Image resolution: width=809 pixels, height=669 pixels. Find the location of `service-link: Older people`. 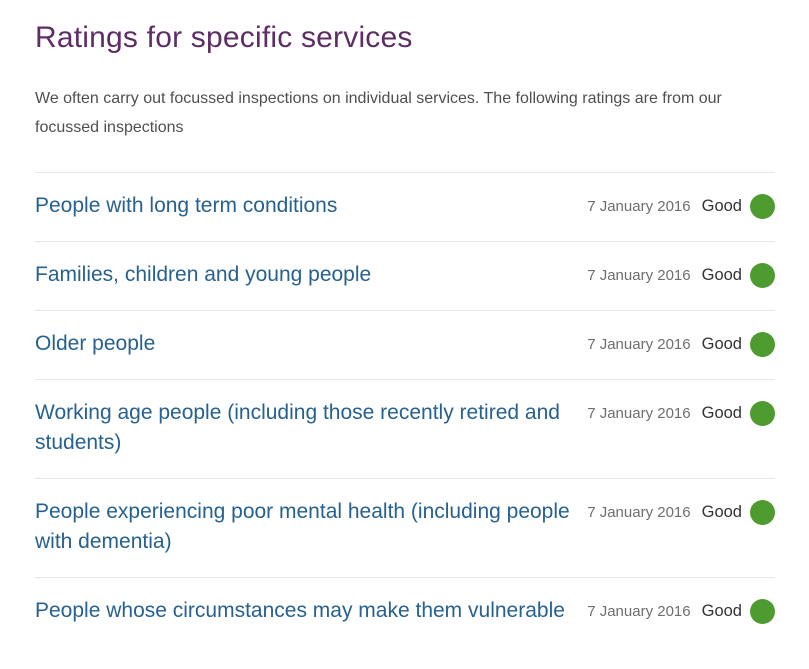

service-link: Older people is located at coordinates (95, 343).